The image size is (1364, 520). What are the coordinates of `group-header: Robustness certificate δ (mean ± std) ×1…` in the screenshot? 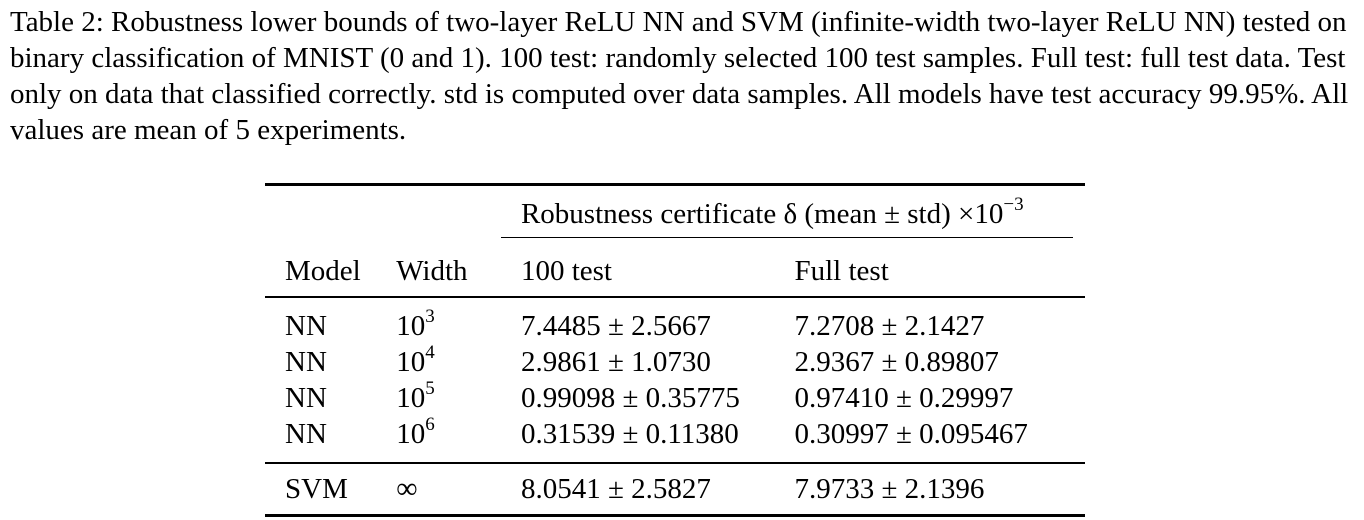 It's located at (786, 216).